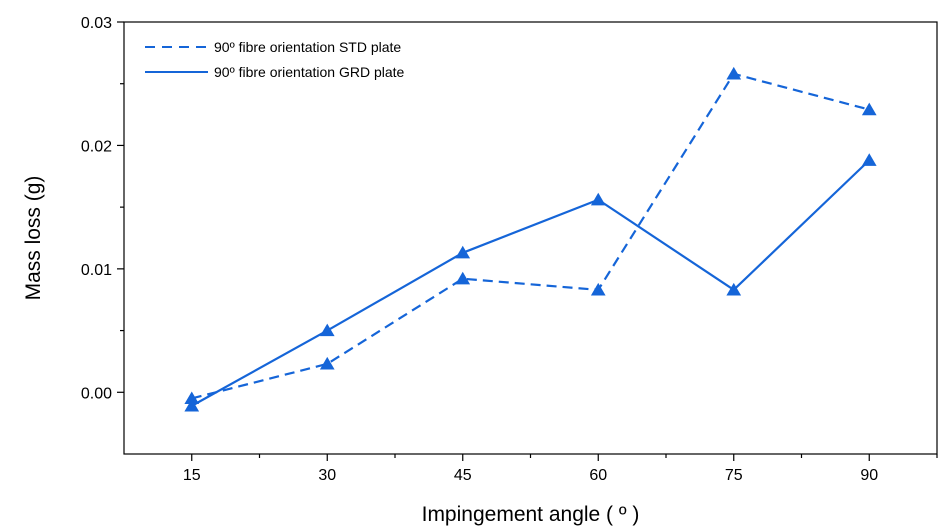  Describe the element at coordinates (869, 475) in the screenshot. I see `x-tick-label: 90` at that location.